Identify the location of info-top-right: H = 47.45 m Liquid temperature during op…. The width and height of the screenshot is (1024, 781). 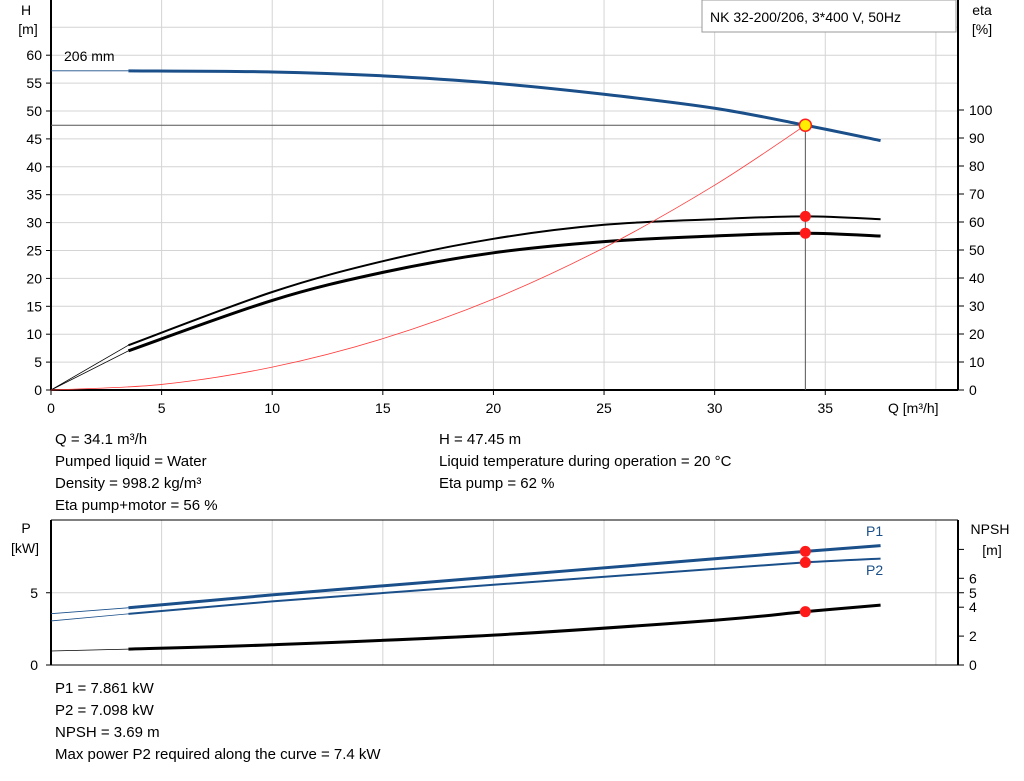
(585, 462).